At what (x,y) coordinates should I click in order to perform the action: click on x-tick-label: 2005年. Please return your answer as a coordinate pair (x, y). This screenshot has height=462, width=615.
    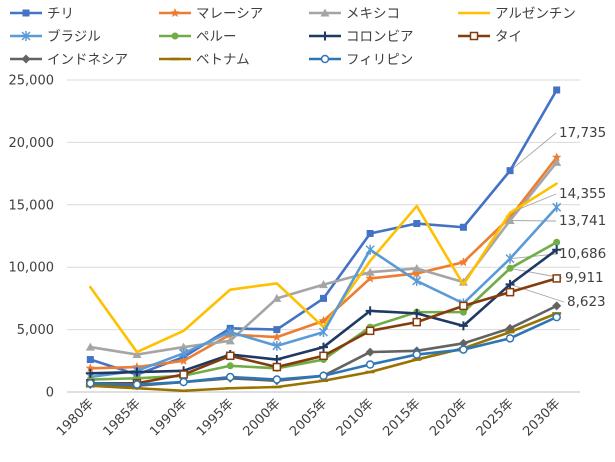
    Looking at the image, I should click on (308, 417).